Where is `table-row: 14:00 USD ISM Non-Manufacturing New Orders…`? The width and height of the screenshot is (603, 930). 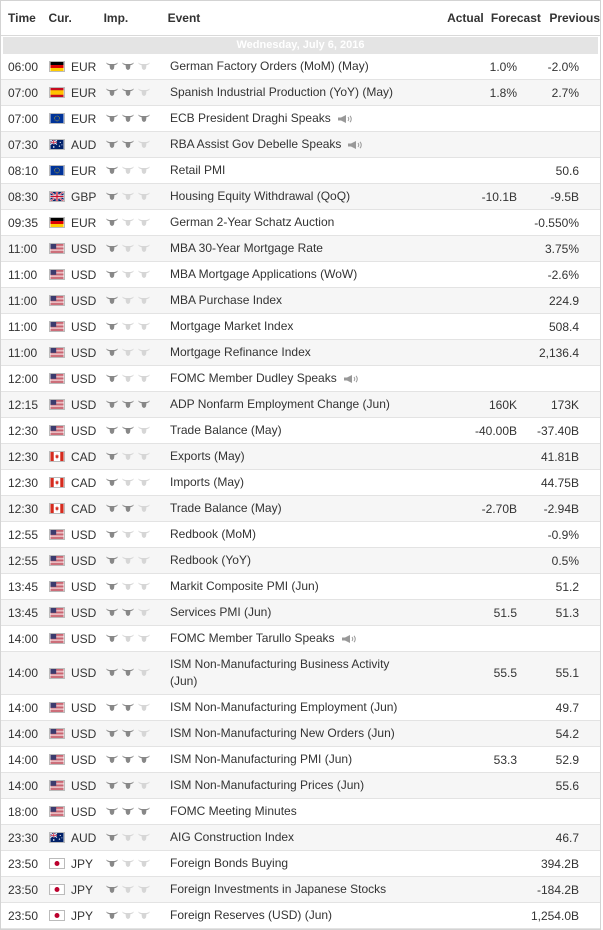 table-row: 14:00 USD ISM Non-Manufacturing New Orders… is located at coordinates (300, 734).